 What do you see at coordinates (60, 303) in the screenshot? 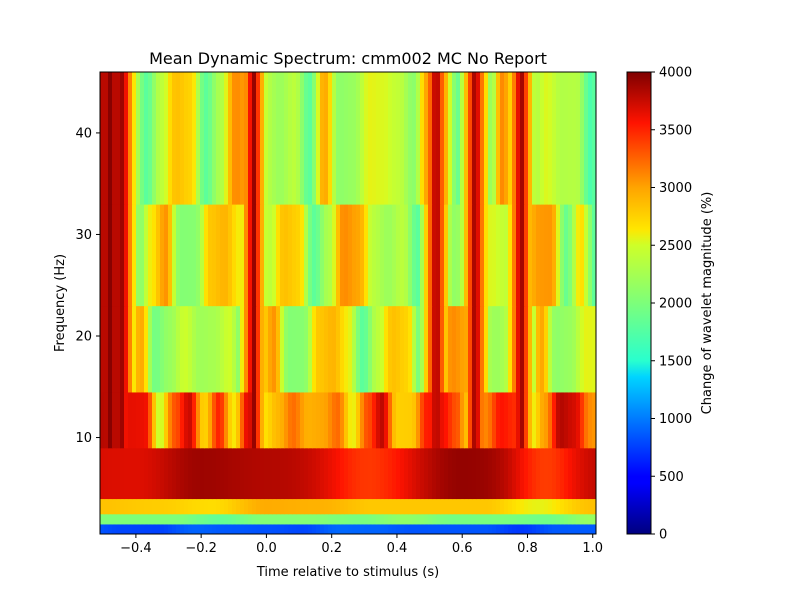
I see `y-axis-label: Frequency (Hz)` at bounding box center [60, 303].